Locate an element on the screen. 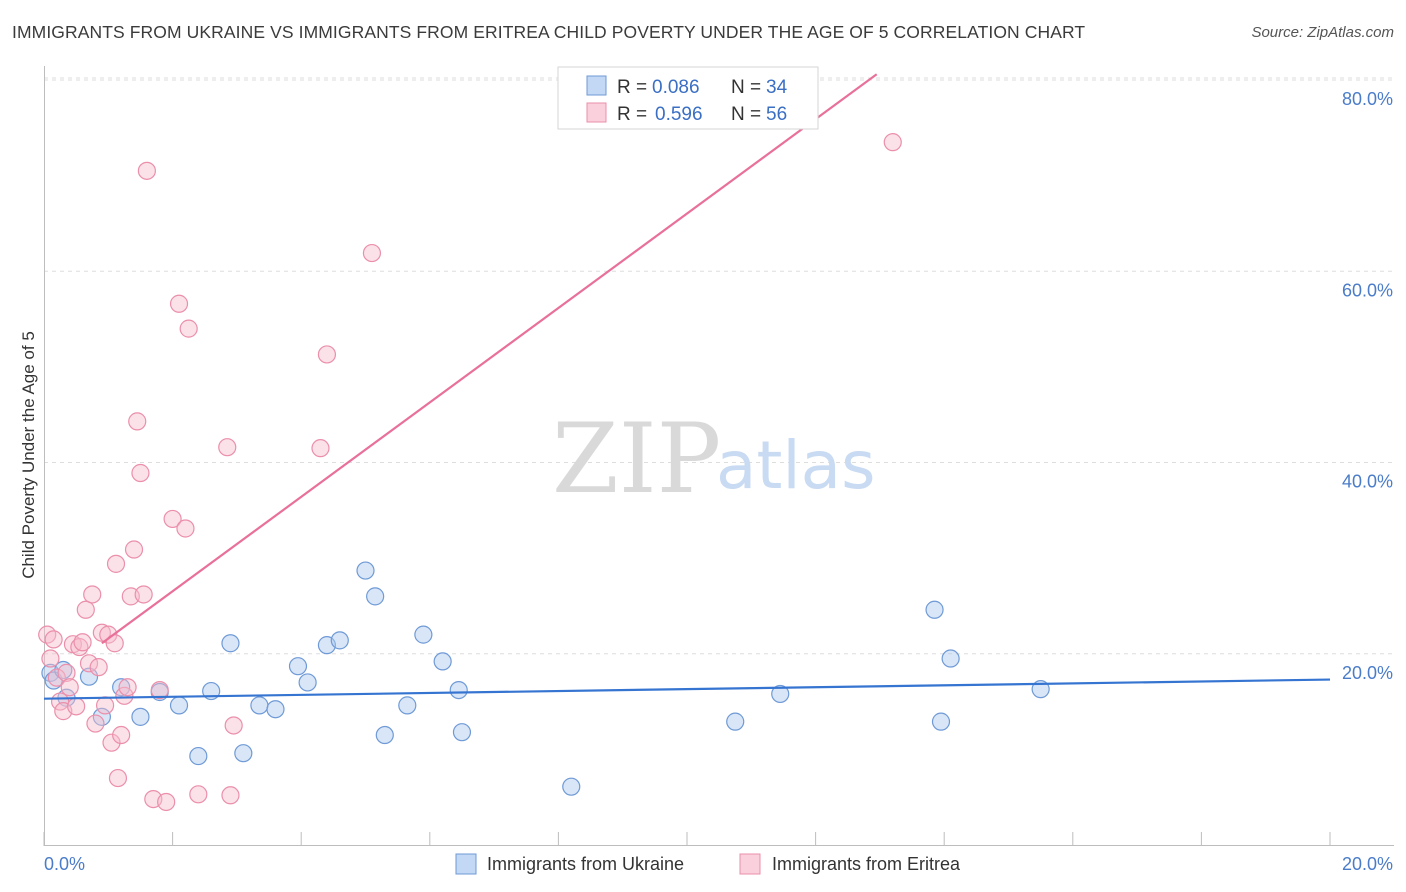 This screenshot has width=1406, height=892. bottom-legend-swatch-ukraine is located at coordinates (466, 864).